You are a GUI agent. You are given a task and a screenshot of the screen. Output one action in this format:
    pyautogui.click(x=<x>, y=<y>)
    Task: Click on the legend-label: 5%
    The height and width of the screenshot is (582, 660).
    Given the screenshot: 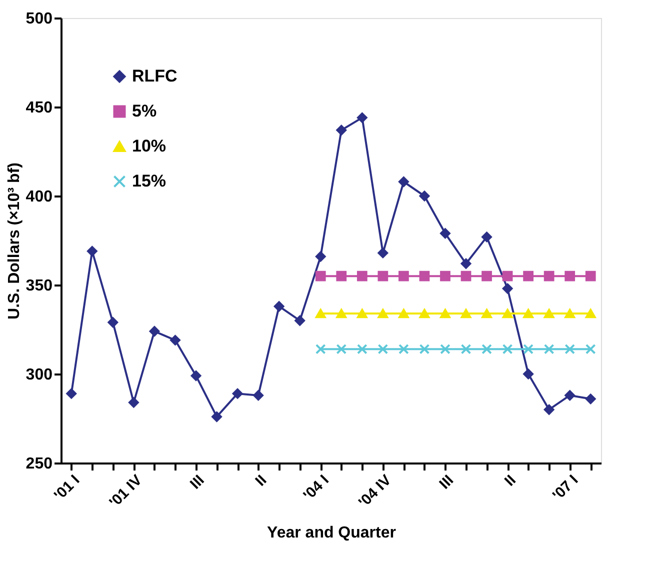 What is the action you would take?
    pyautogui.click(x=144, y=111)
    